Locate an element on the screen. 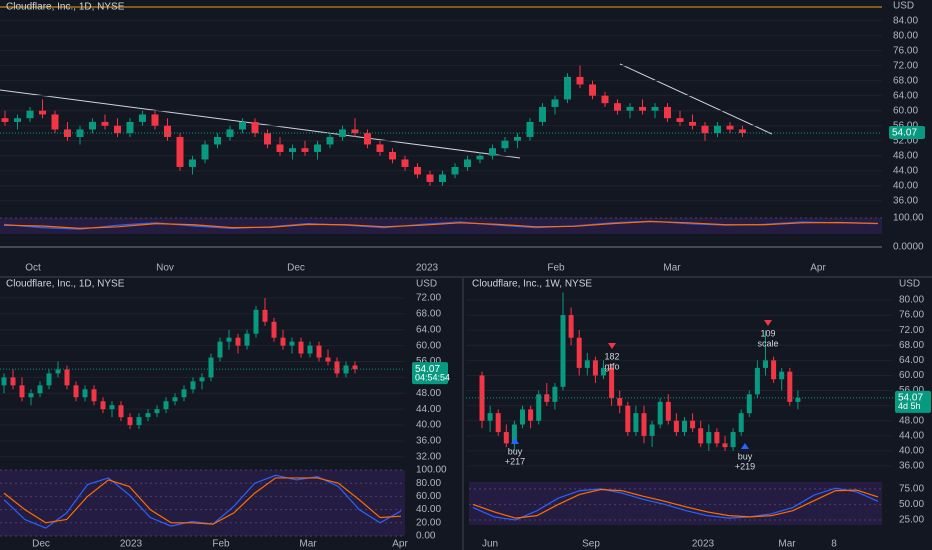 This screenshot has width=932, height=550. y-tick-label: 60.00 is located at coordinates (905, 110).